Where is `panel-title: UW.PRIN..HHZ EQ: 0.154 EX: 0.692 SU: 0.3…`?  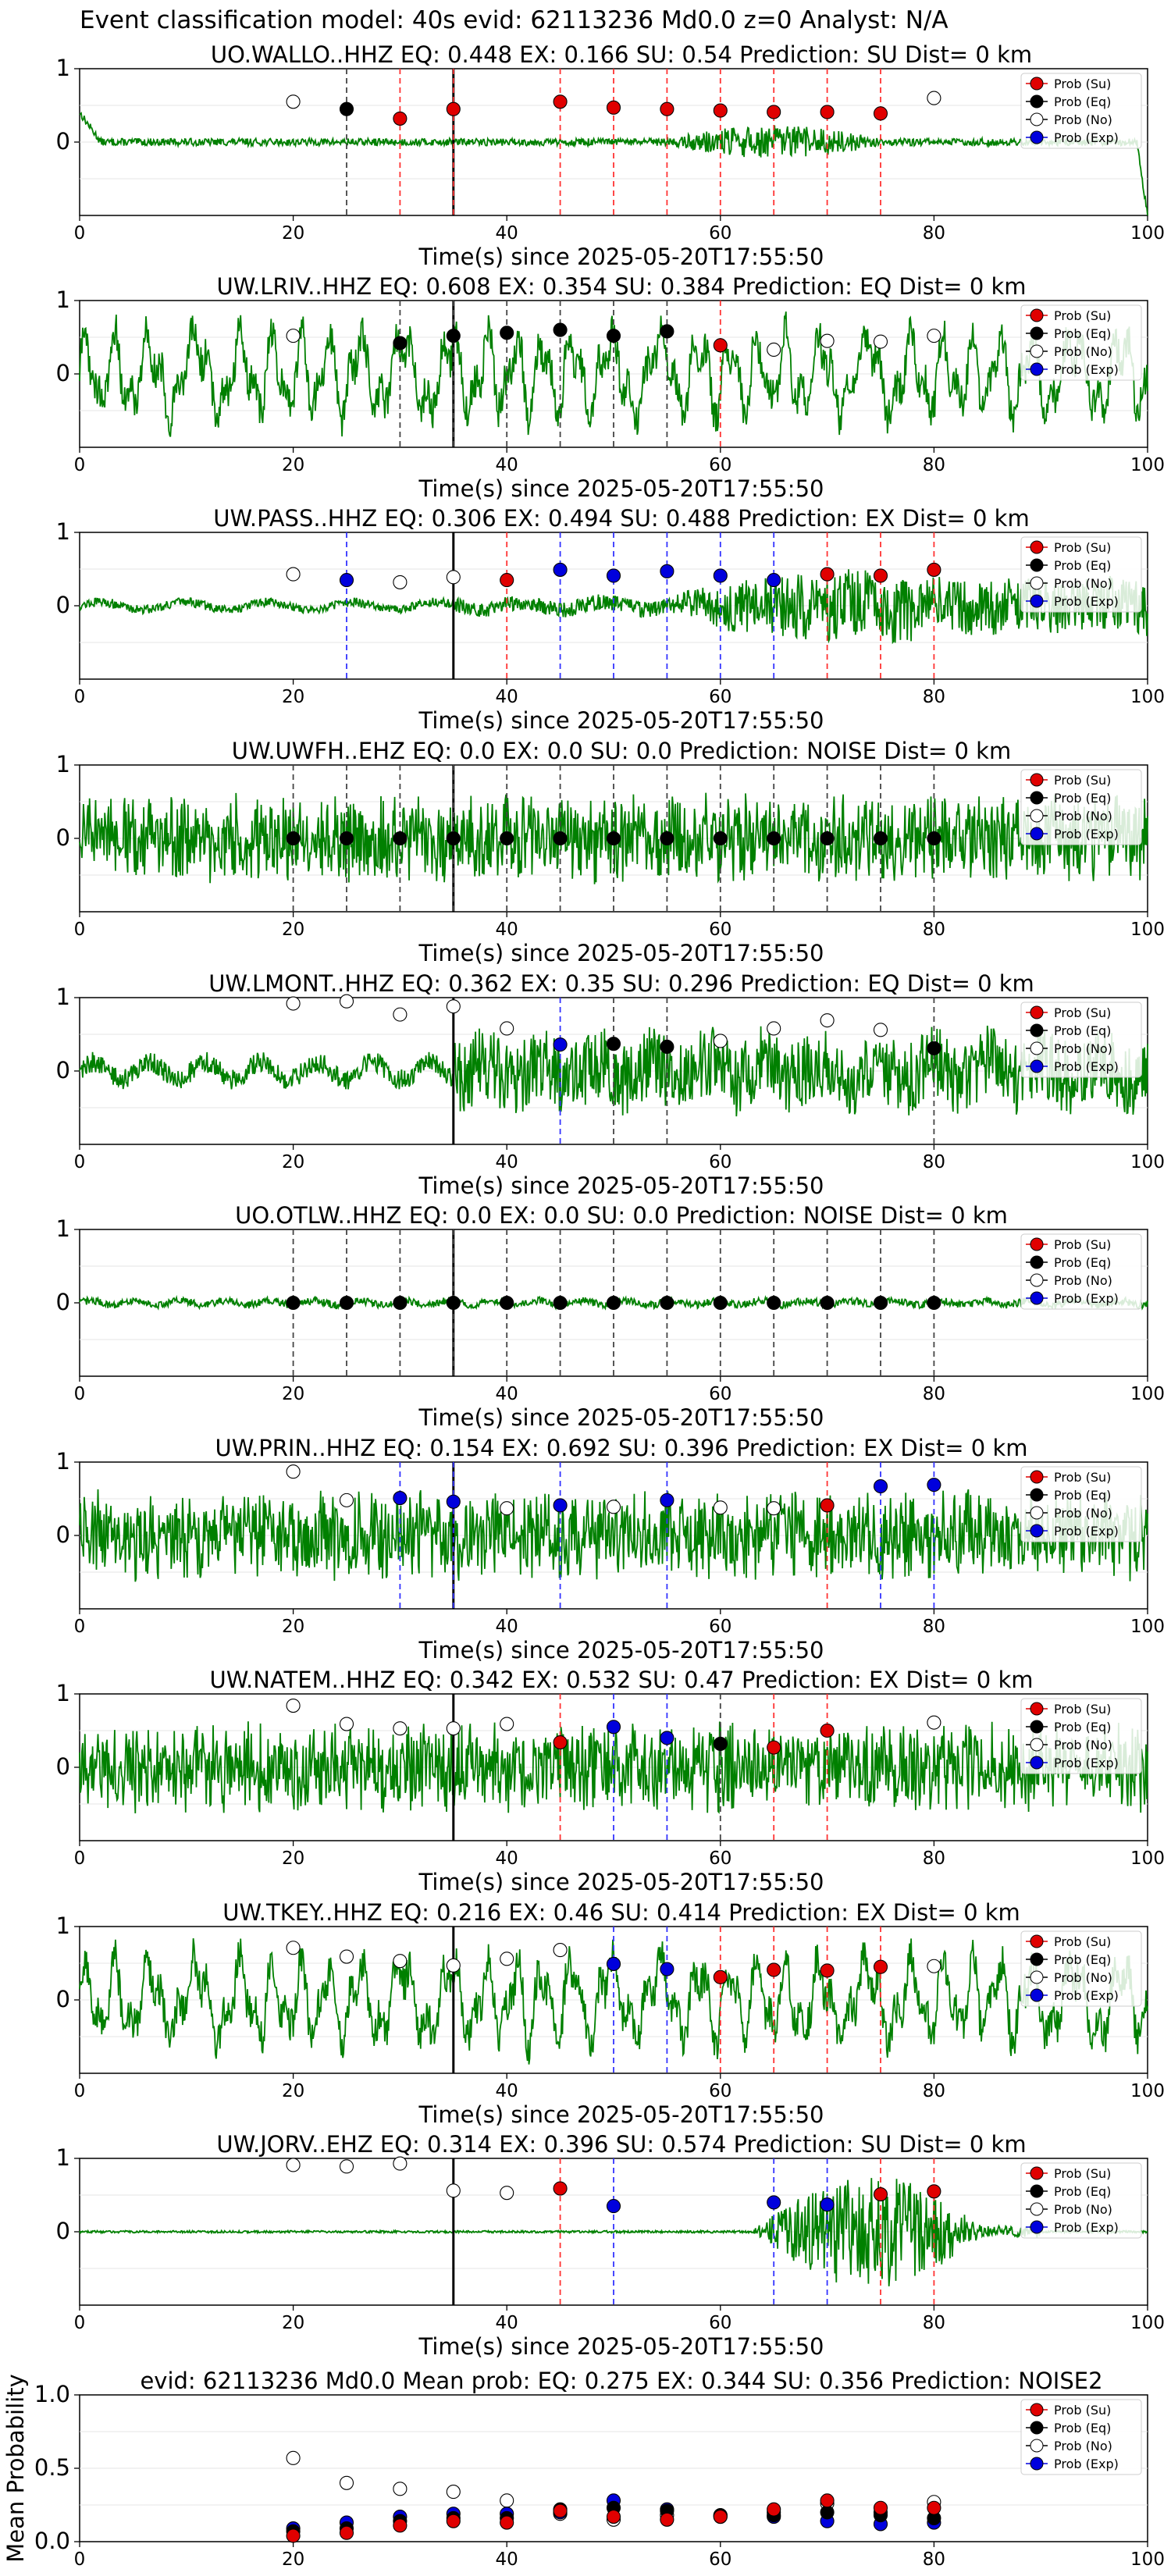 panel-title: UW.PRIN..HHZ EQ: 0.154 EX: 0.692 SU: 0.3… is located at coordinates (621, 1448).